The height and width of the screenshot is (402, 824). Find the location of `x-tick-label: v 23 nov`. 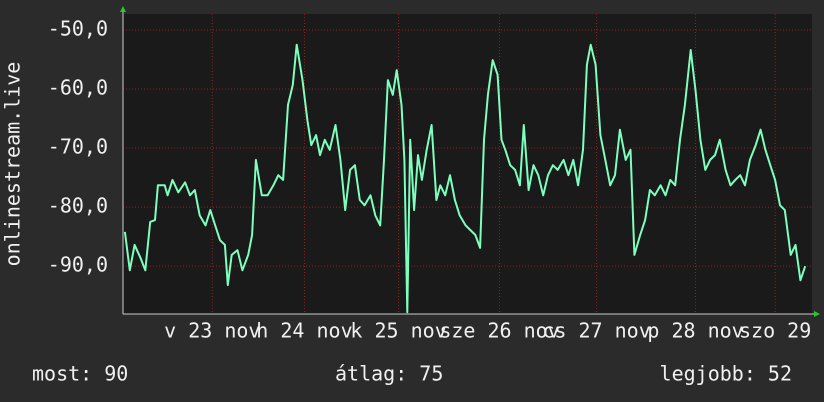

x-tick-label: v 23 nov is located at coordinates (212, 331).